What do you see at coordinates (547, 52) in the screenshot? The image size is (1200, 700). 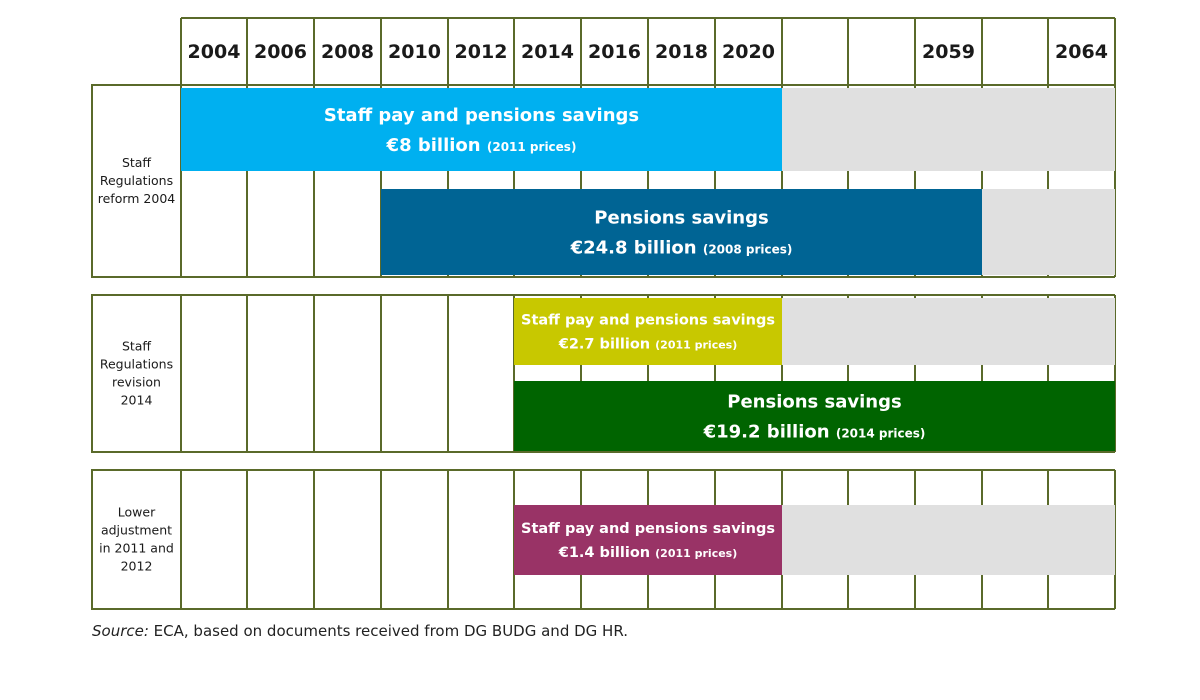 I see `year-label-2014: 2014` at bounding box center [547, 52].